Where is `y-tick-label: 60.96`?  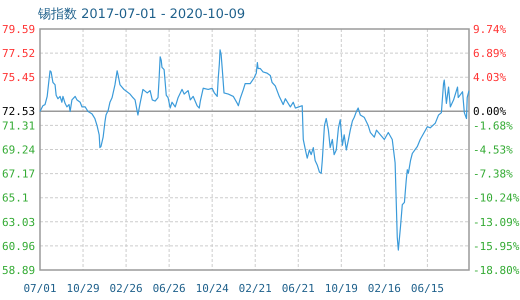
y-tick-label: 60.96 is located at coordinates (19, 246).